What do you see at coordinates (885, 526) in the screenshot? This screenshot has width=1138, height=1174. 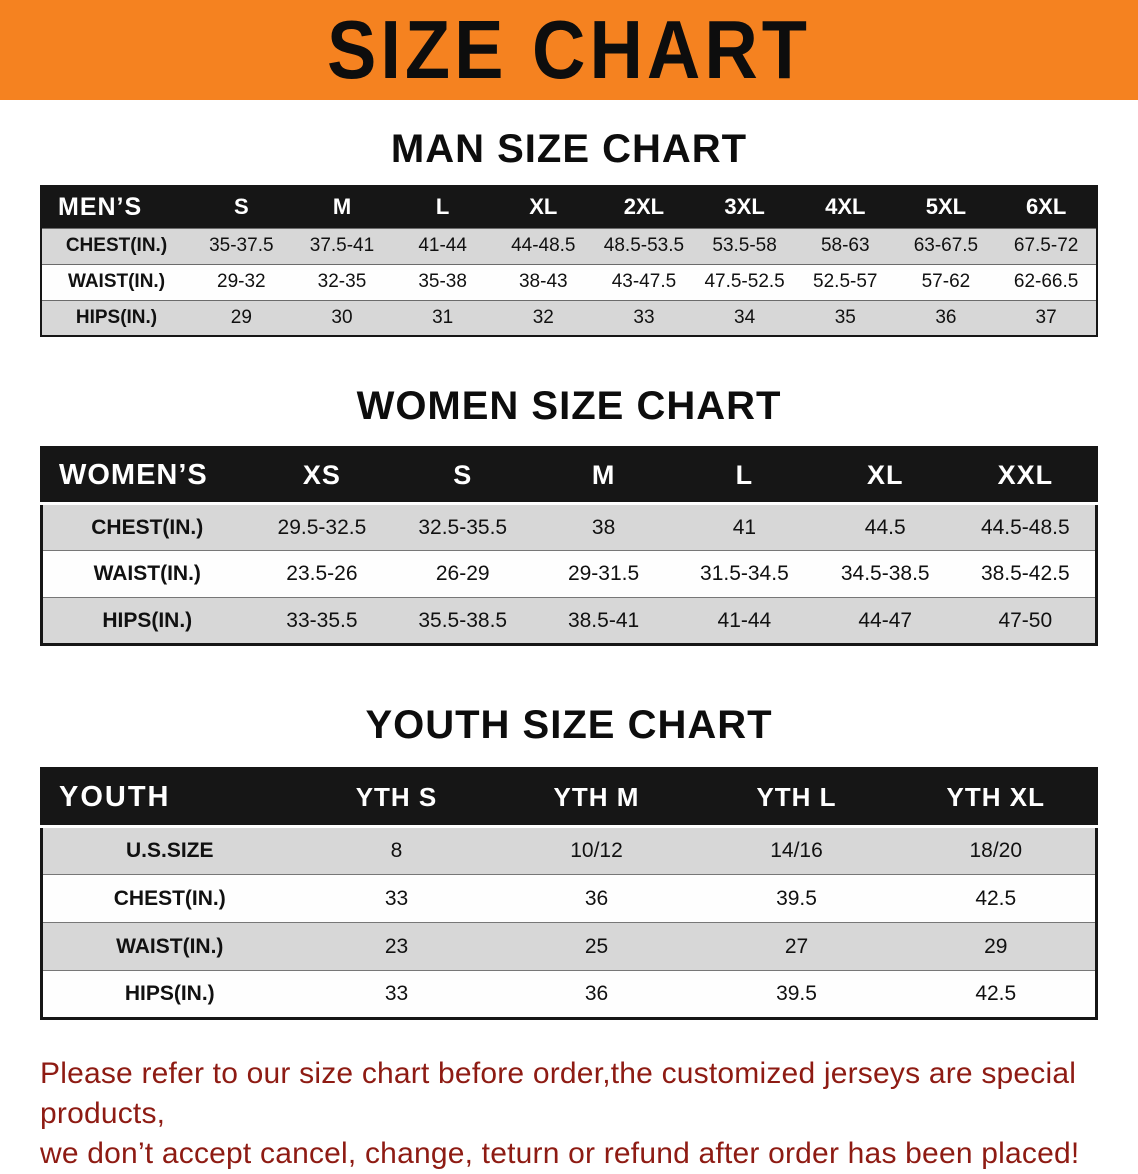 I see `size-value-cell: 44.5` at bounding box center [885, 526].